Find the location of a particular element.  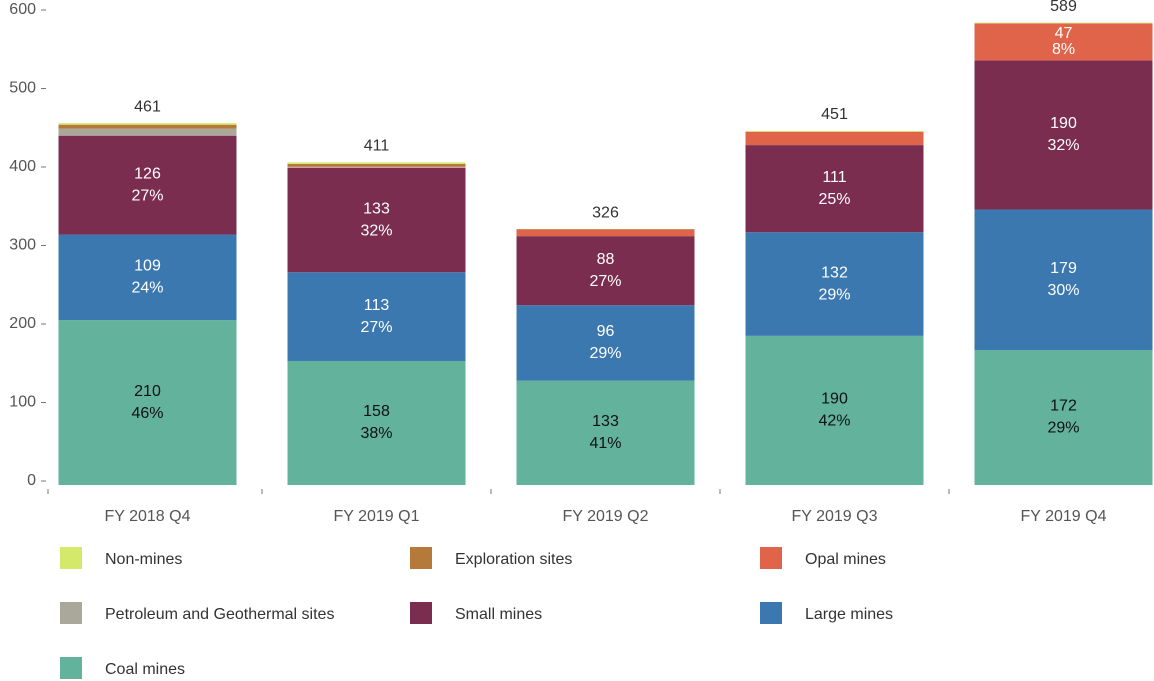

percent-label: 8% is located at coordinates (1063, 49).